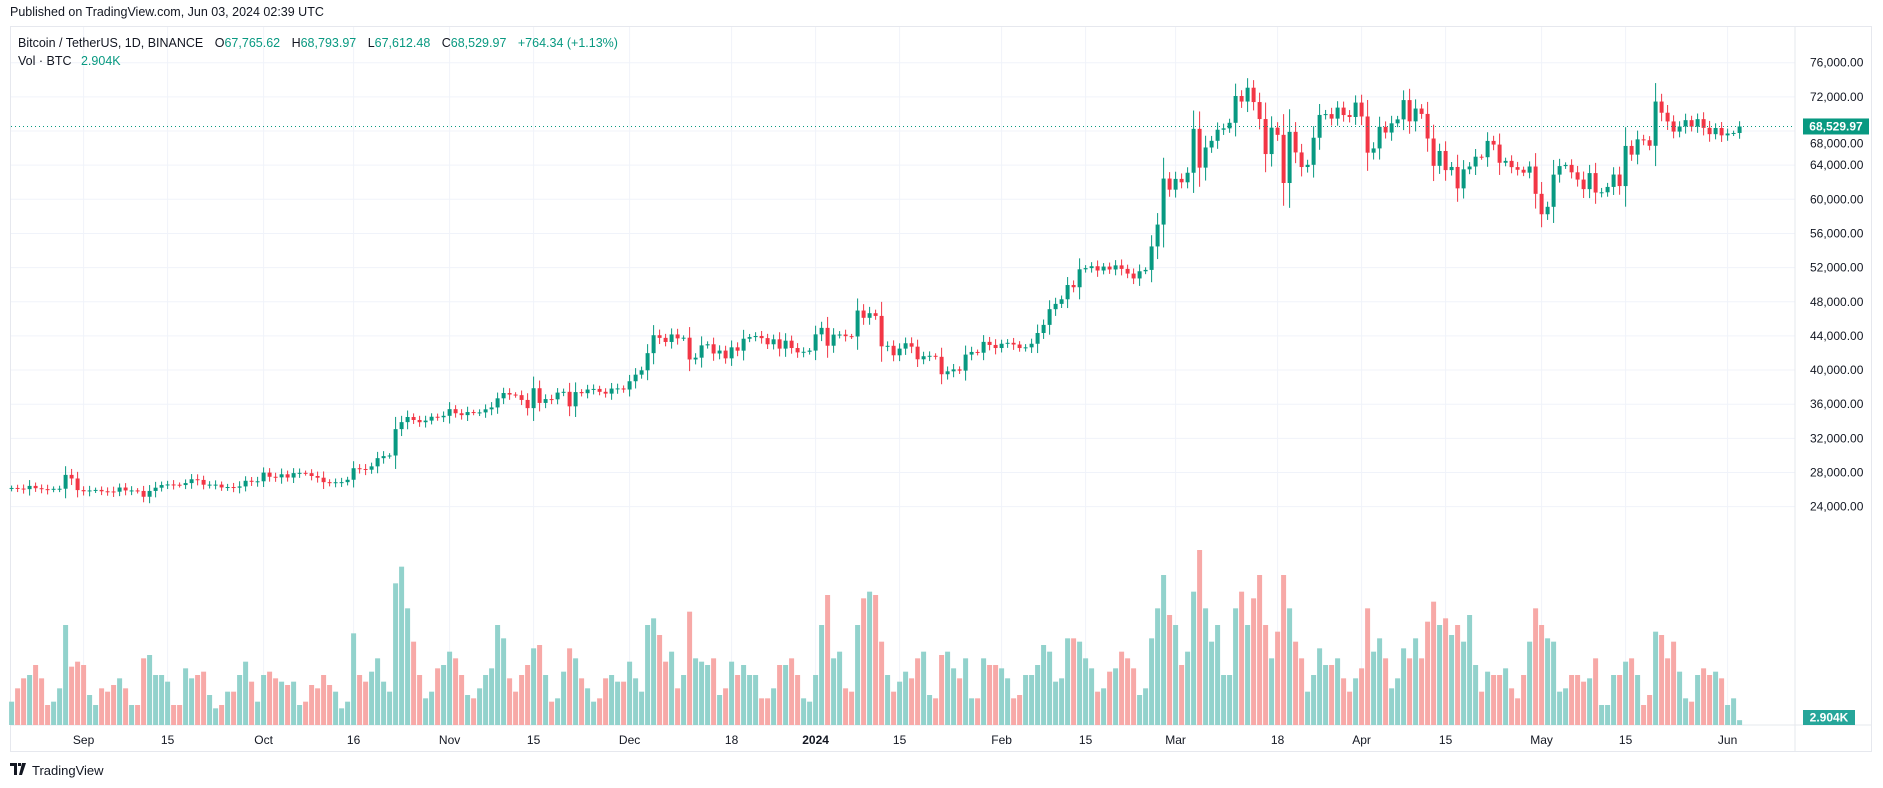 Image resolution: width=1883 pixels, height=788 pixels. What do you see at coordinates (815, 740) in the screenshot?
I see `time-tick-label: 2024` at bounding box center [815, 740].